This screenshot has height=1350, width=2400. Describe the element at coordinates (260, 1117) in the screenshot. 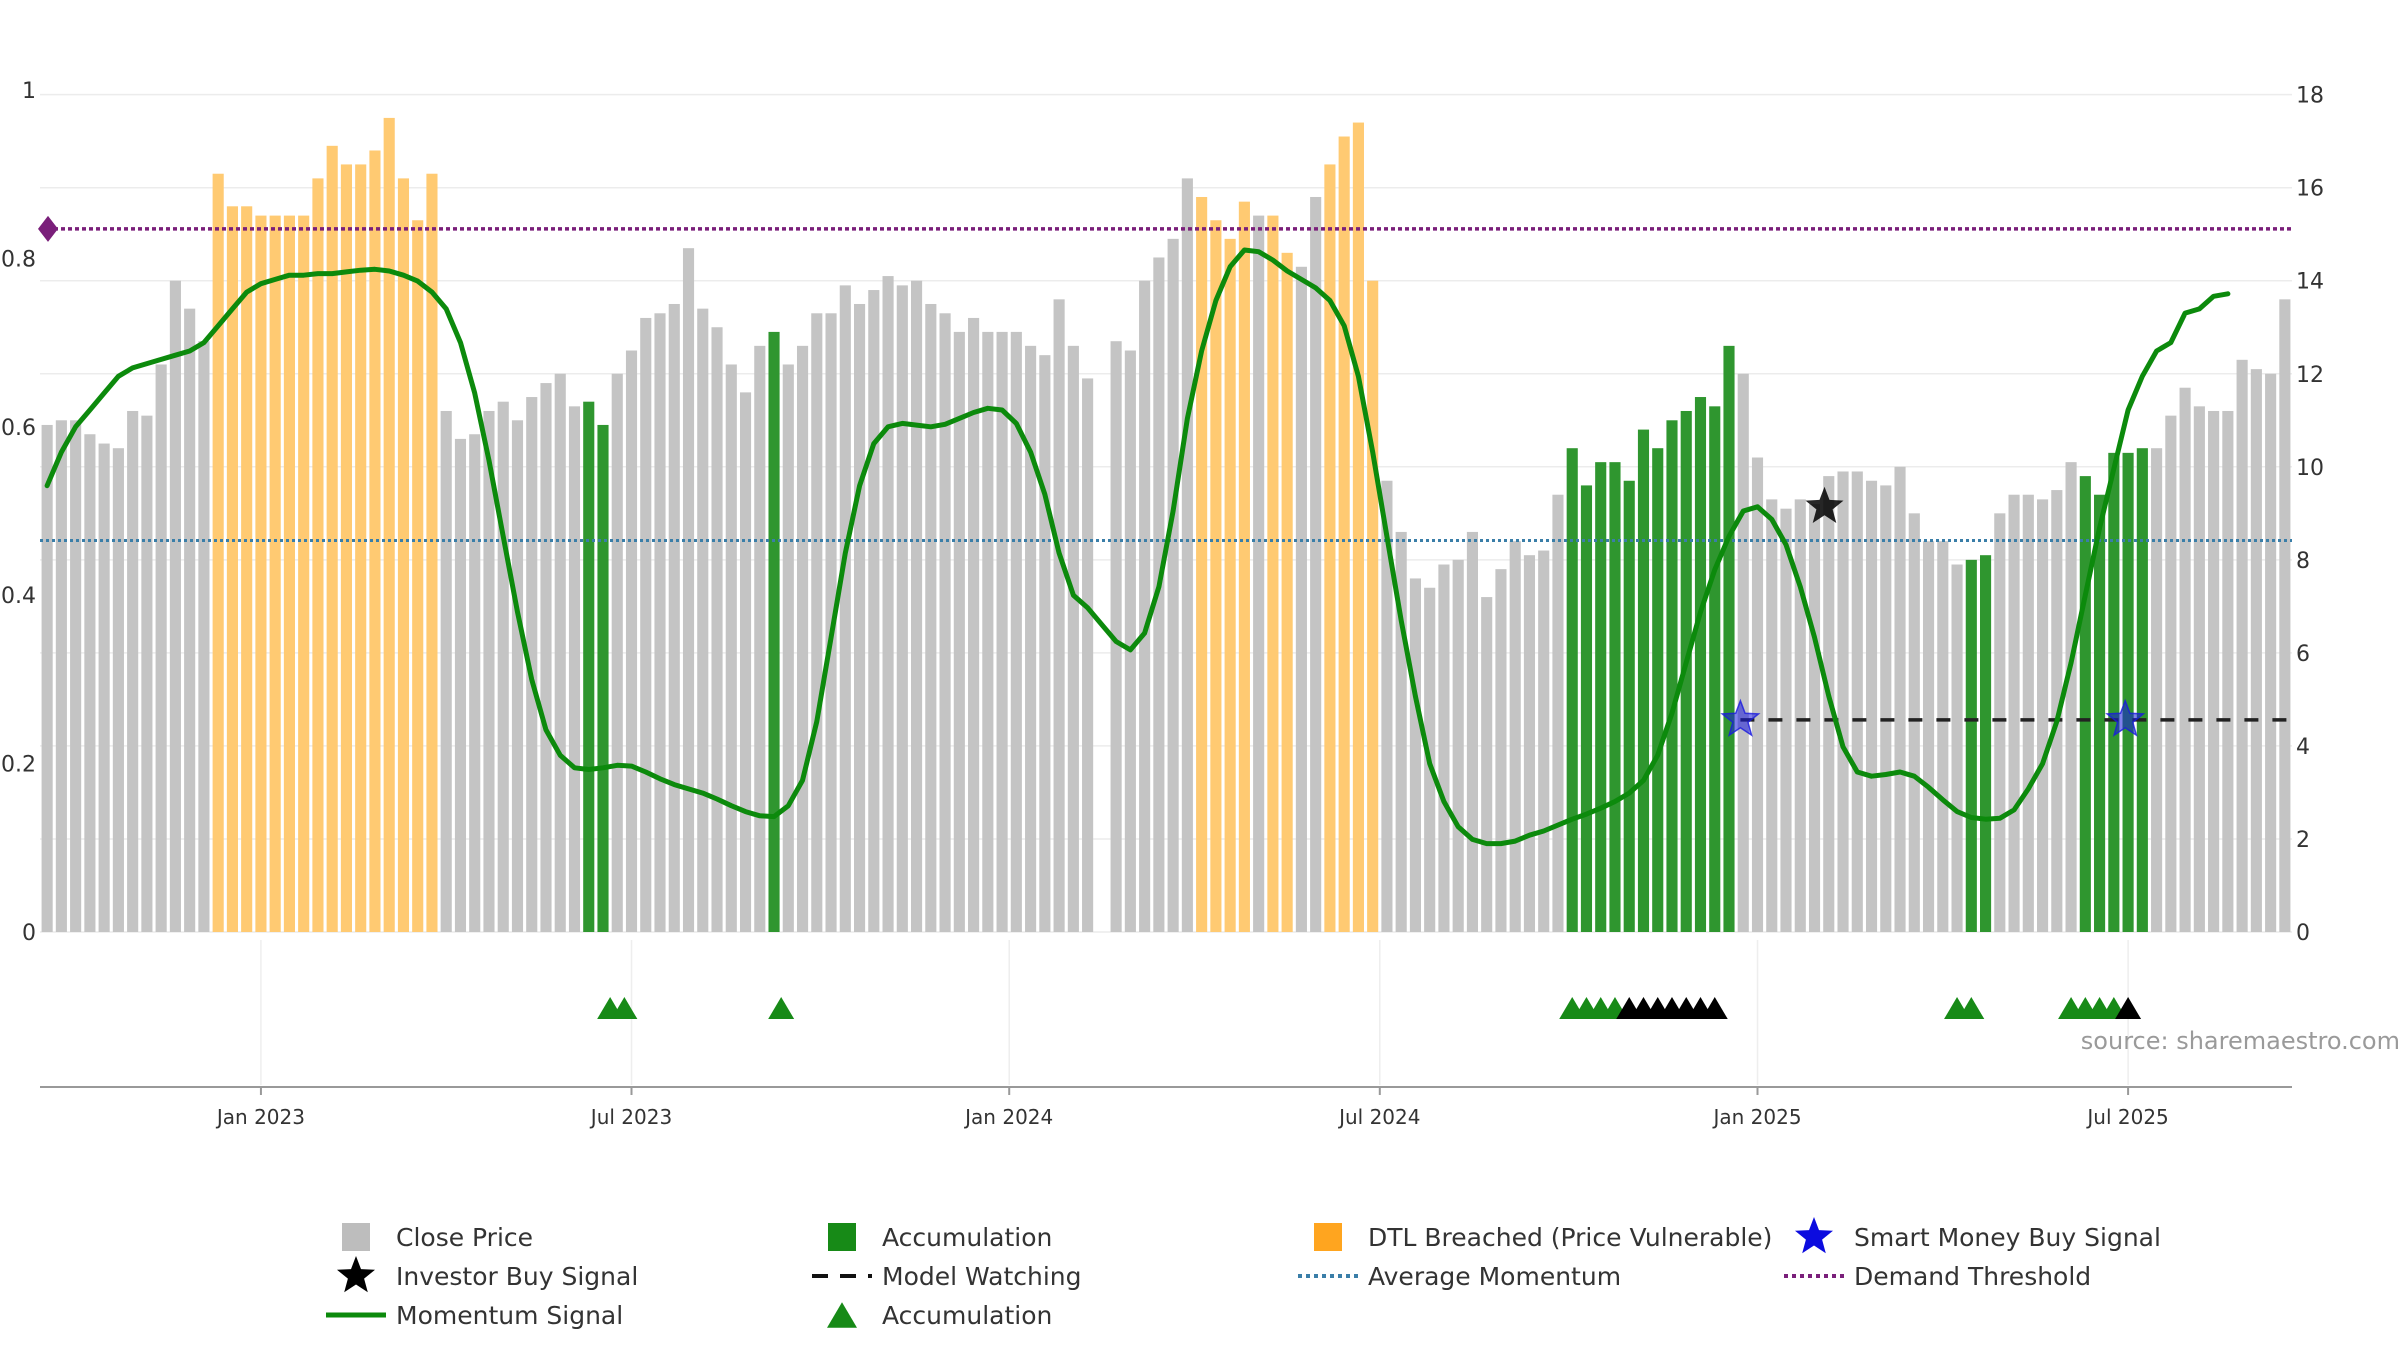

I see `x-tick-label: Jan 2023` at that location.